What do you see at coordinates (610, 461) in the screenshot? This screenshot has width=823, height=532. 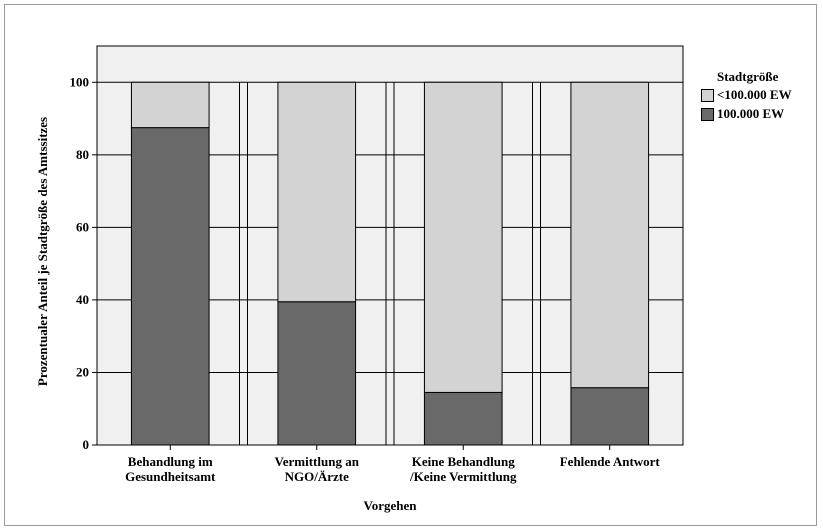 I see `x-tick-label: Fehlende Antwort` at bounding box center [610, 461].